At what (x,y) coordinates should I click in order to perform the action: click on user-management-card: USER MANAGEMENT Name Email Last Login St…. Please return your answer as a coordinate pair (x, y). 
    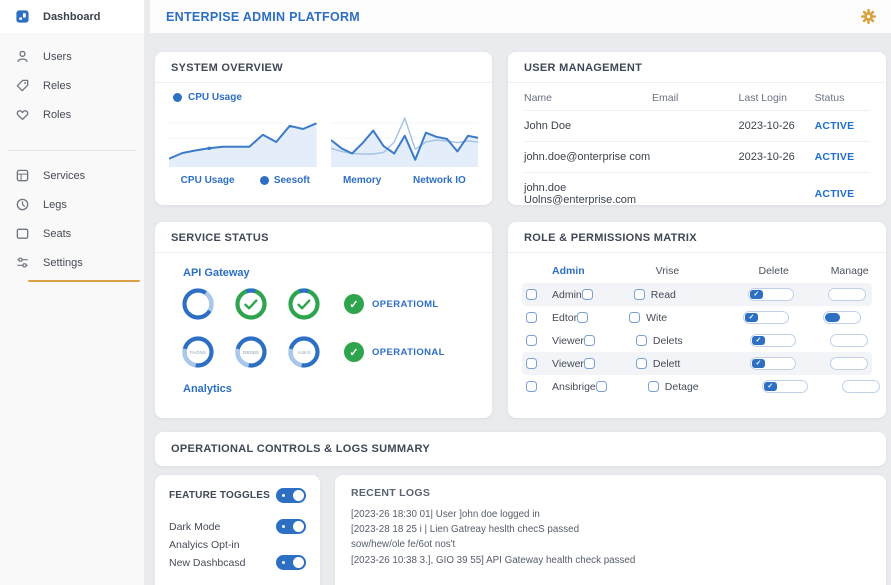
    Looking at the image, I should click on (697, 128).